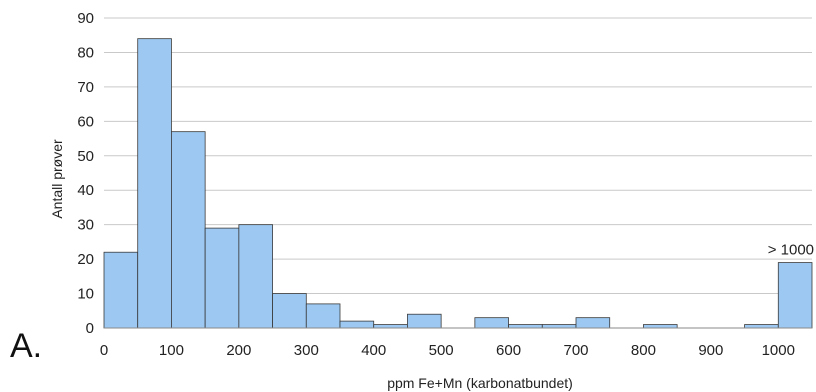  I want to click on y-tick-label-40: 40, so click(85, 190).